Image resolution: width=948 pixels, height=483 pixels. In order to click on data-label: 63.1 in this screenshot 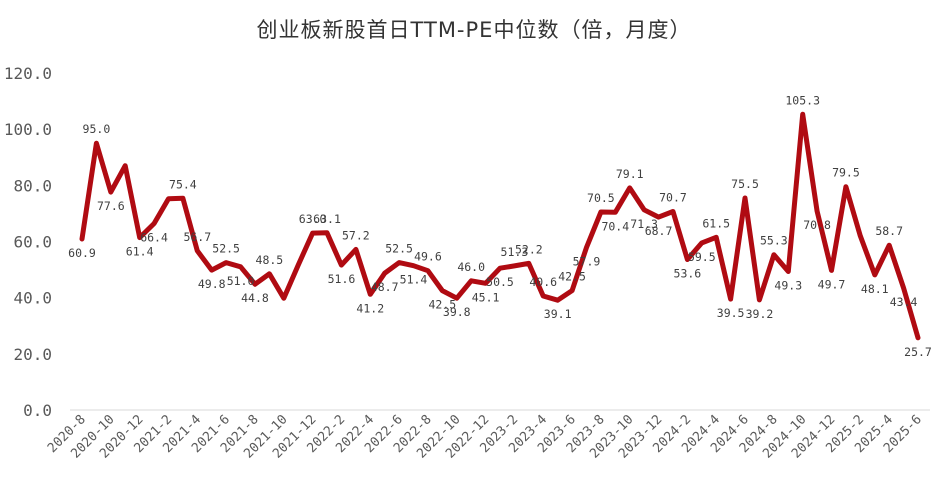, I will do `click(327, 219)`.